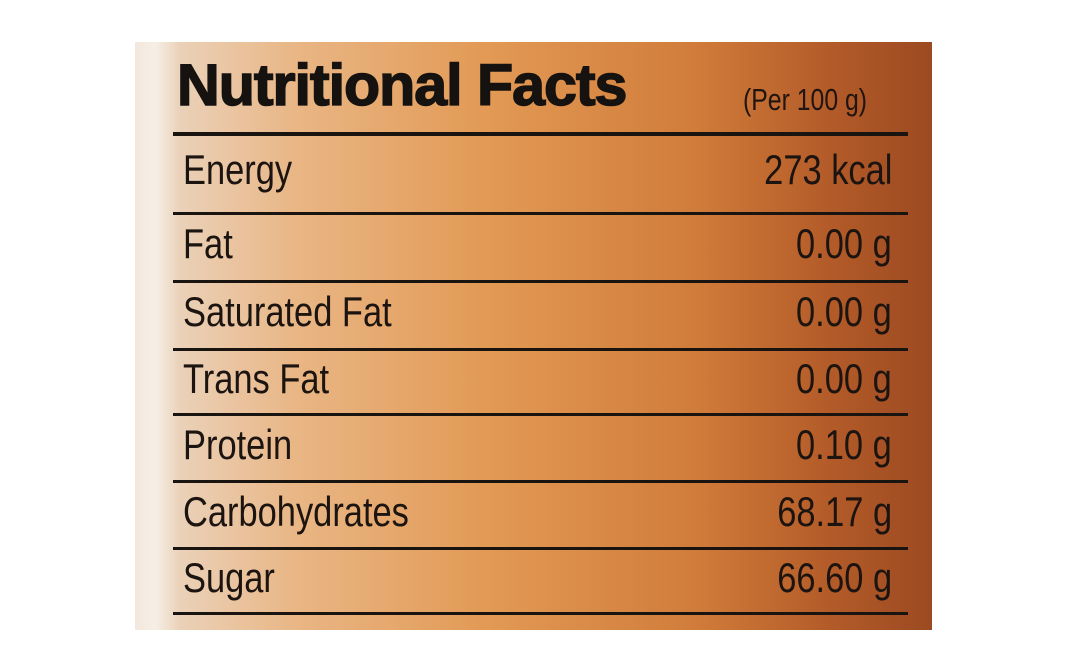 This screenshot has height=671, width=1068. I want to click on row-value: 68.17 g, so click(834, 511).